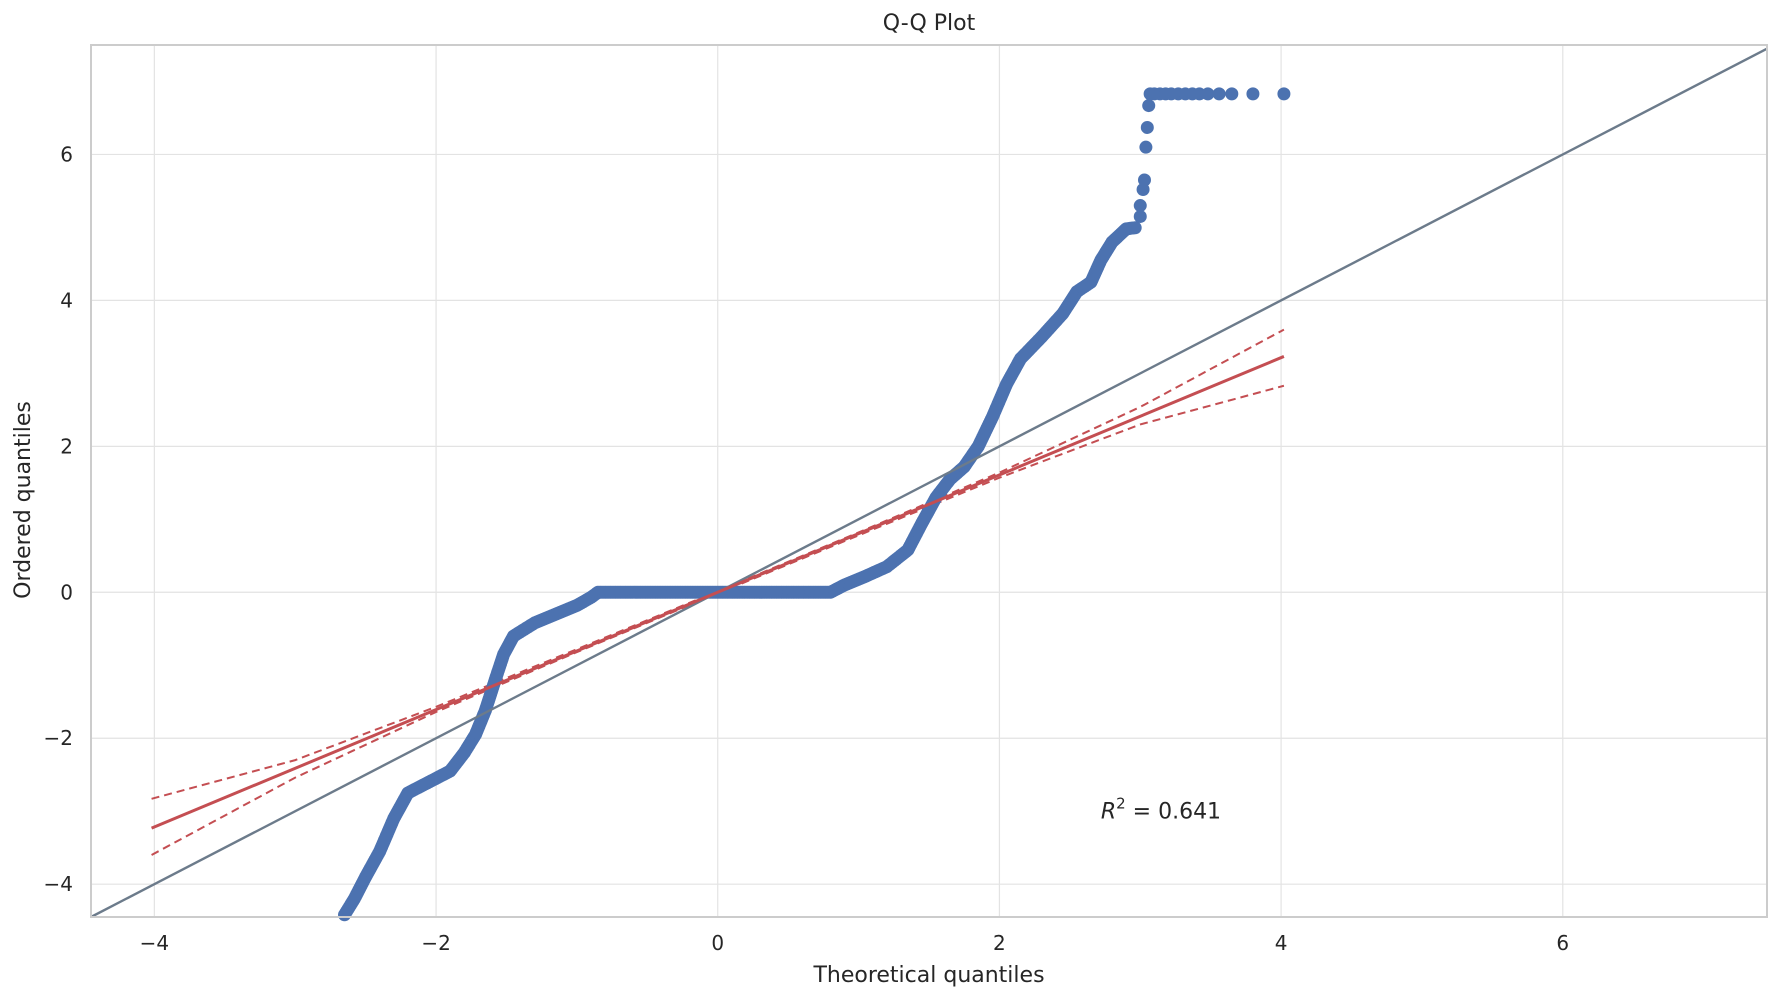  I want to click on r-squared-annotation: R2 = 0.641, so click(1161, 809).